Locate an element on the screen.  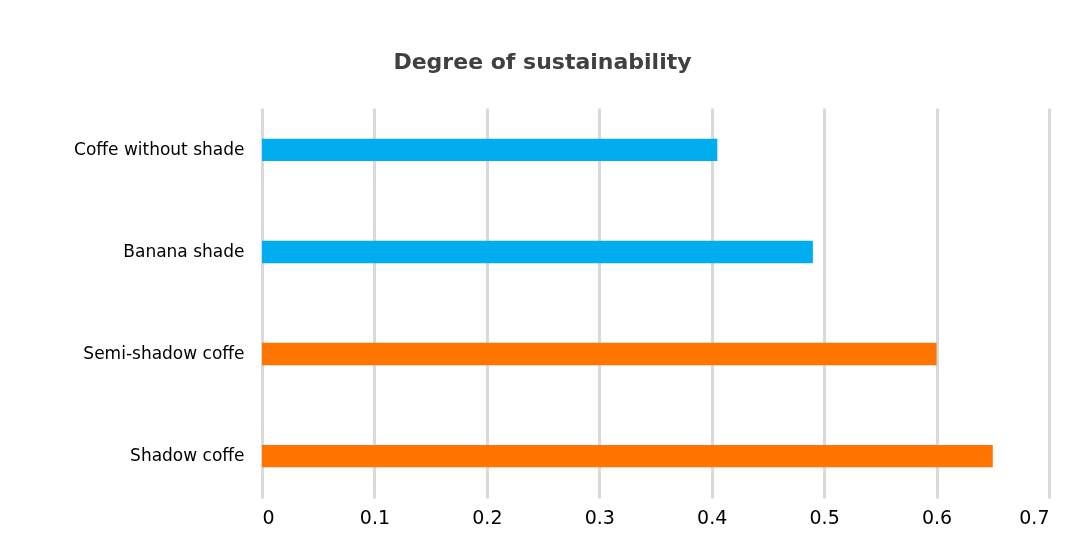
chart-title: Degree of sustainability is located at coordinates (542, 61).